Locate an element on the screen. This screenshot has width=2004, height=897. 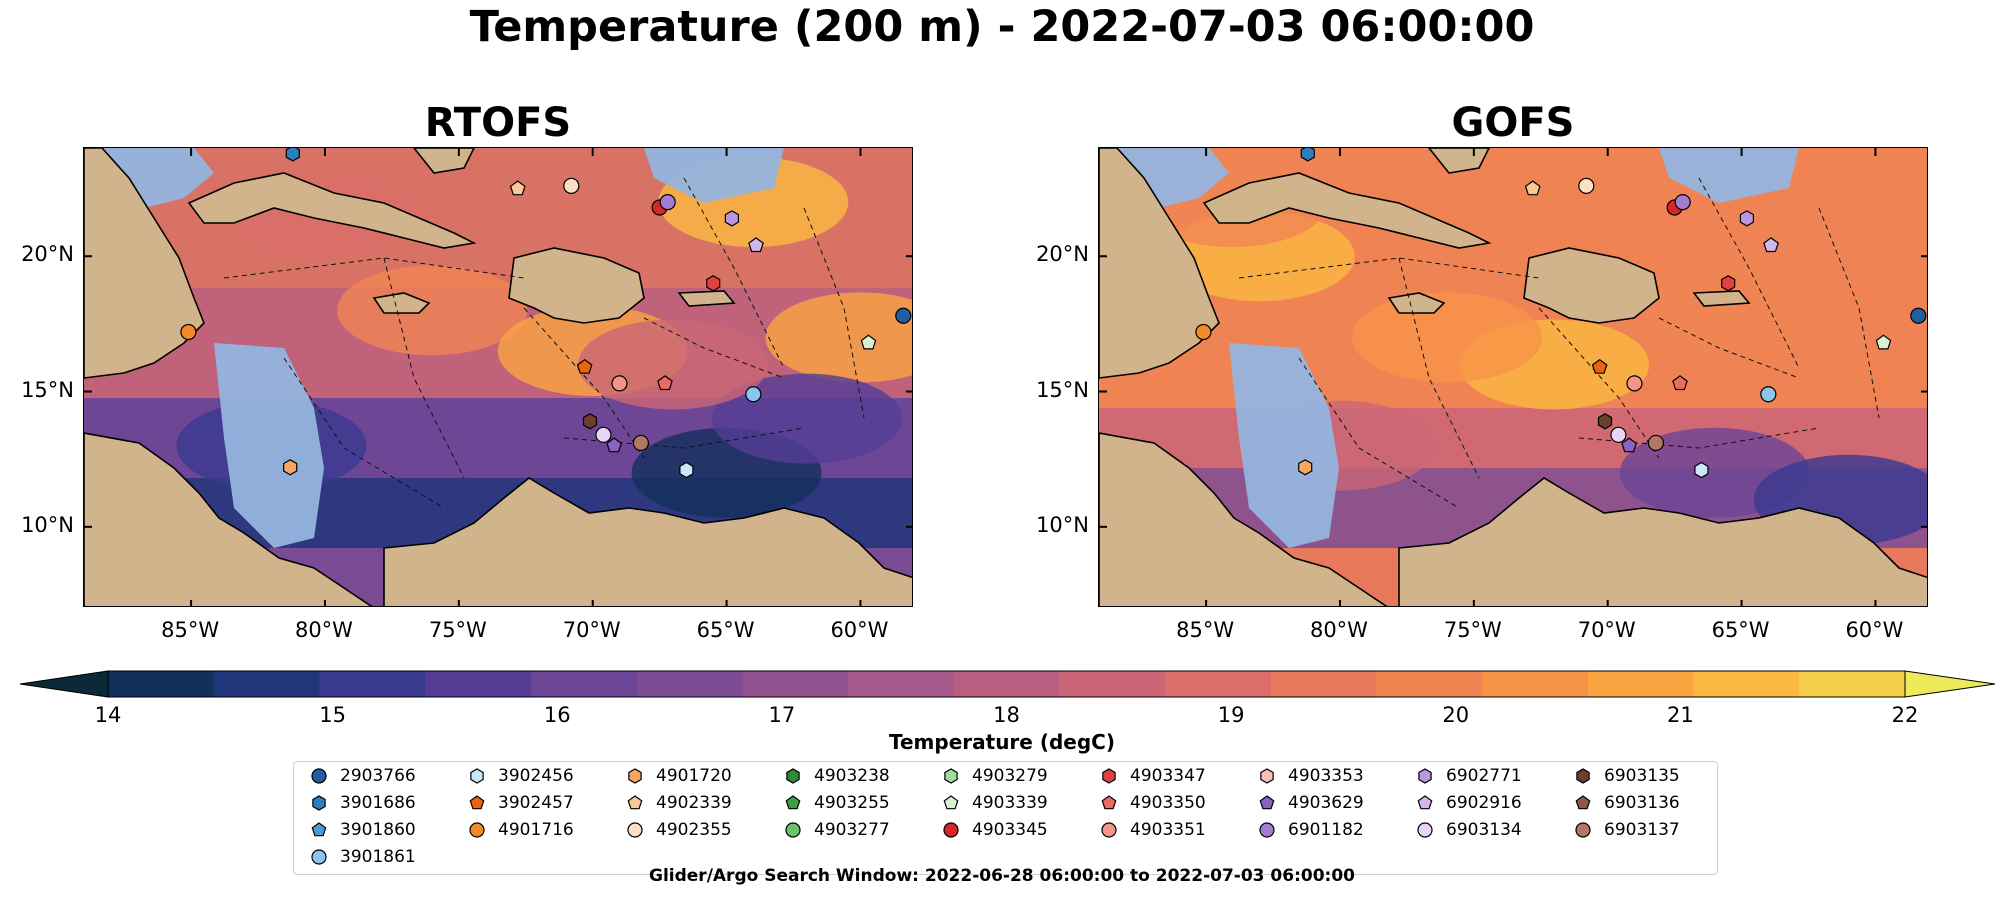
y-tick-label: 10°N is located at coordinates (47, 524).